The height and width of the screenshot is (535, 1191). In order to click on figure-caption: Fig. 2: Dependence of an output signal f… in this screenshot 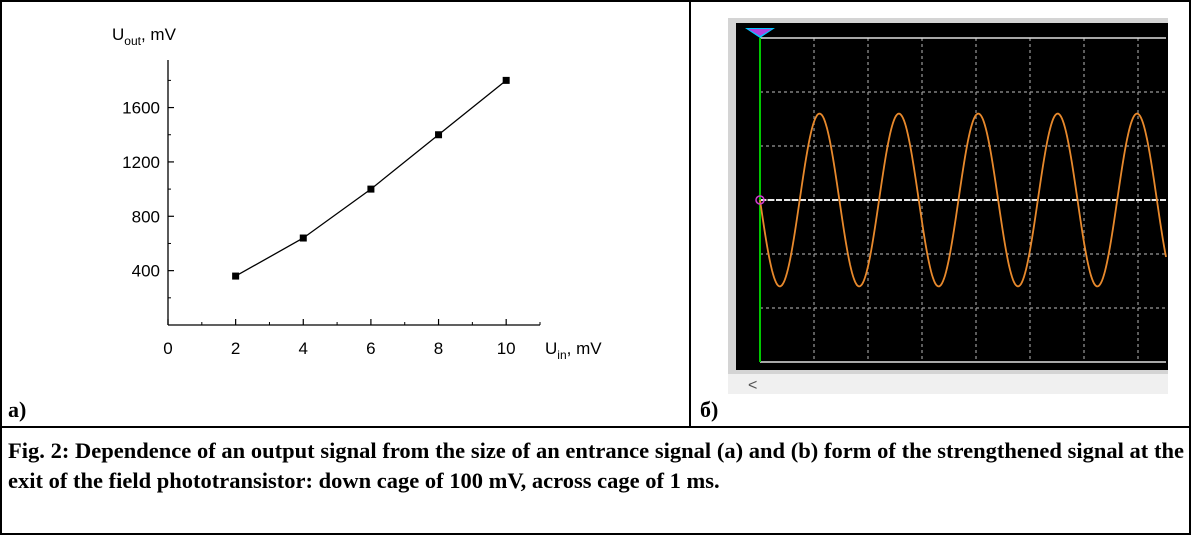, I will do `click(596, 465)`.